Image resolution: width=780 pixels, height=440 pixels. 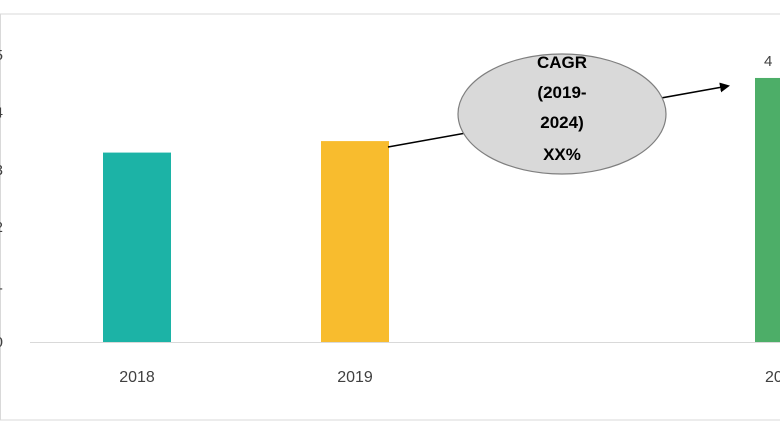 I want to click on cagr-text-line: 2024), so click(x=561, y=122).